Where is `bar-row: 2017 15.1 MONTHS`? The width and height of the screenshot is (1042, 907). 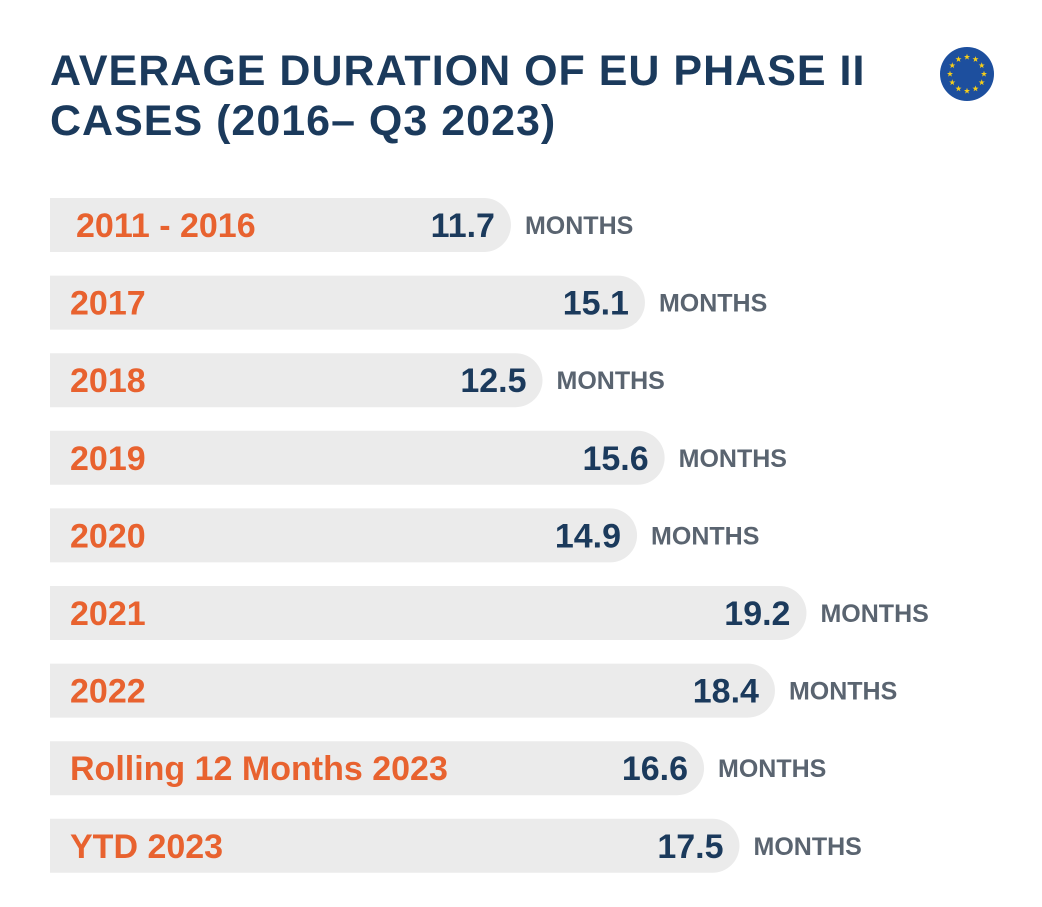 bar-row: 2017 15.1 MONTHS is located at coordinates (408, 302).